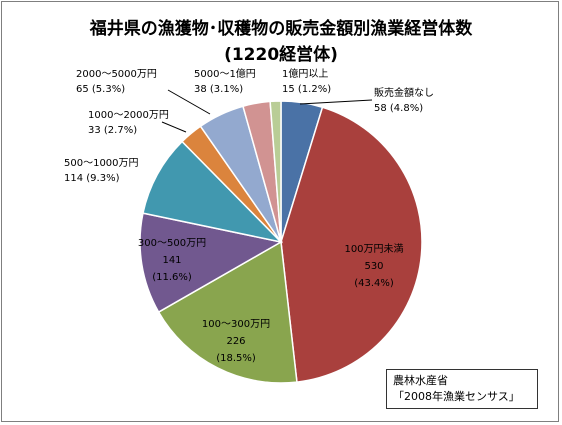 This screenshot has height=425, width=562. I want to click on slice-label: 販売金額なし 58 (4.8%), so click(404, 100).